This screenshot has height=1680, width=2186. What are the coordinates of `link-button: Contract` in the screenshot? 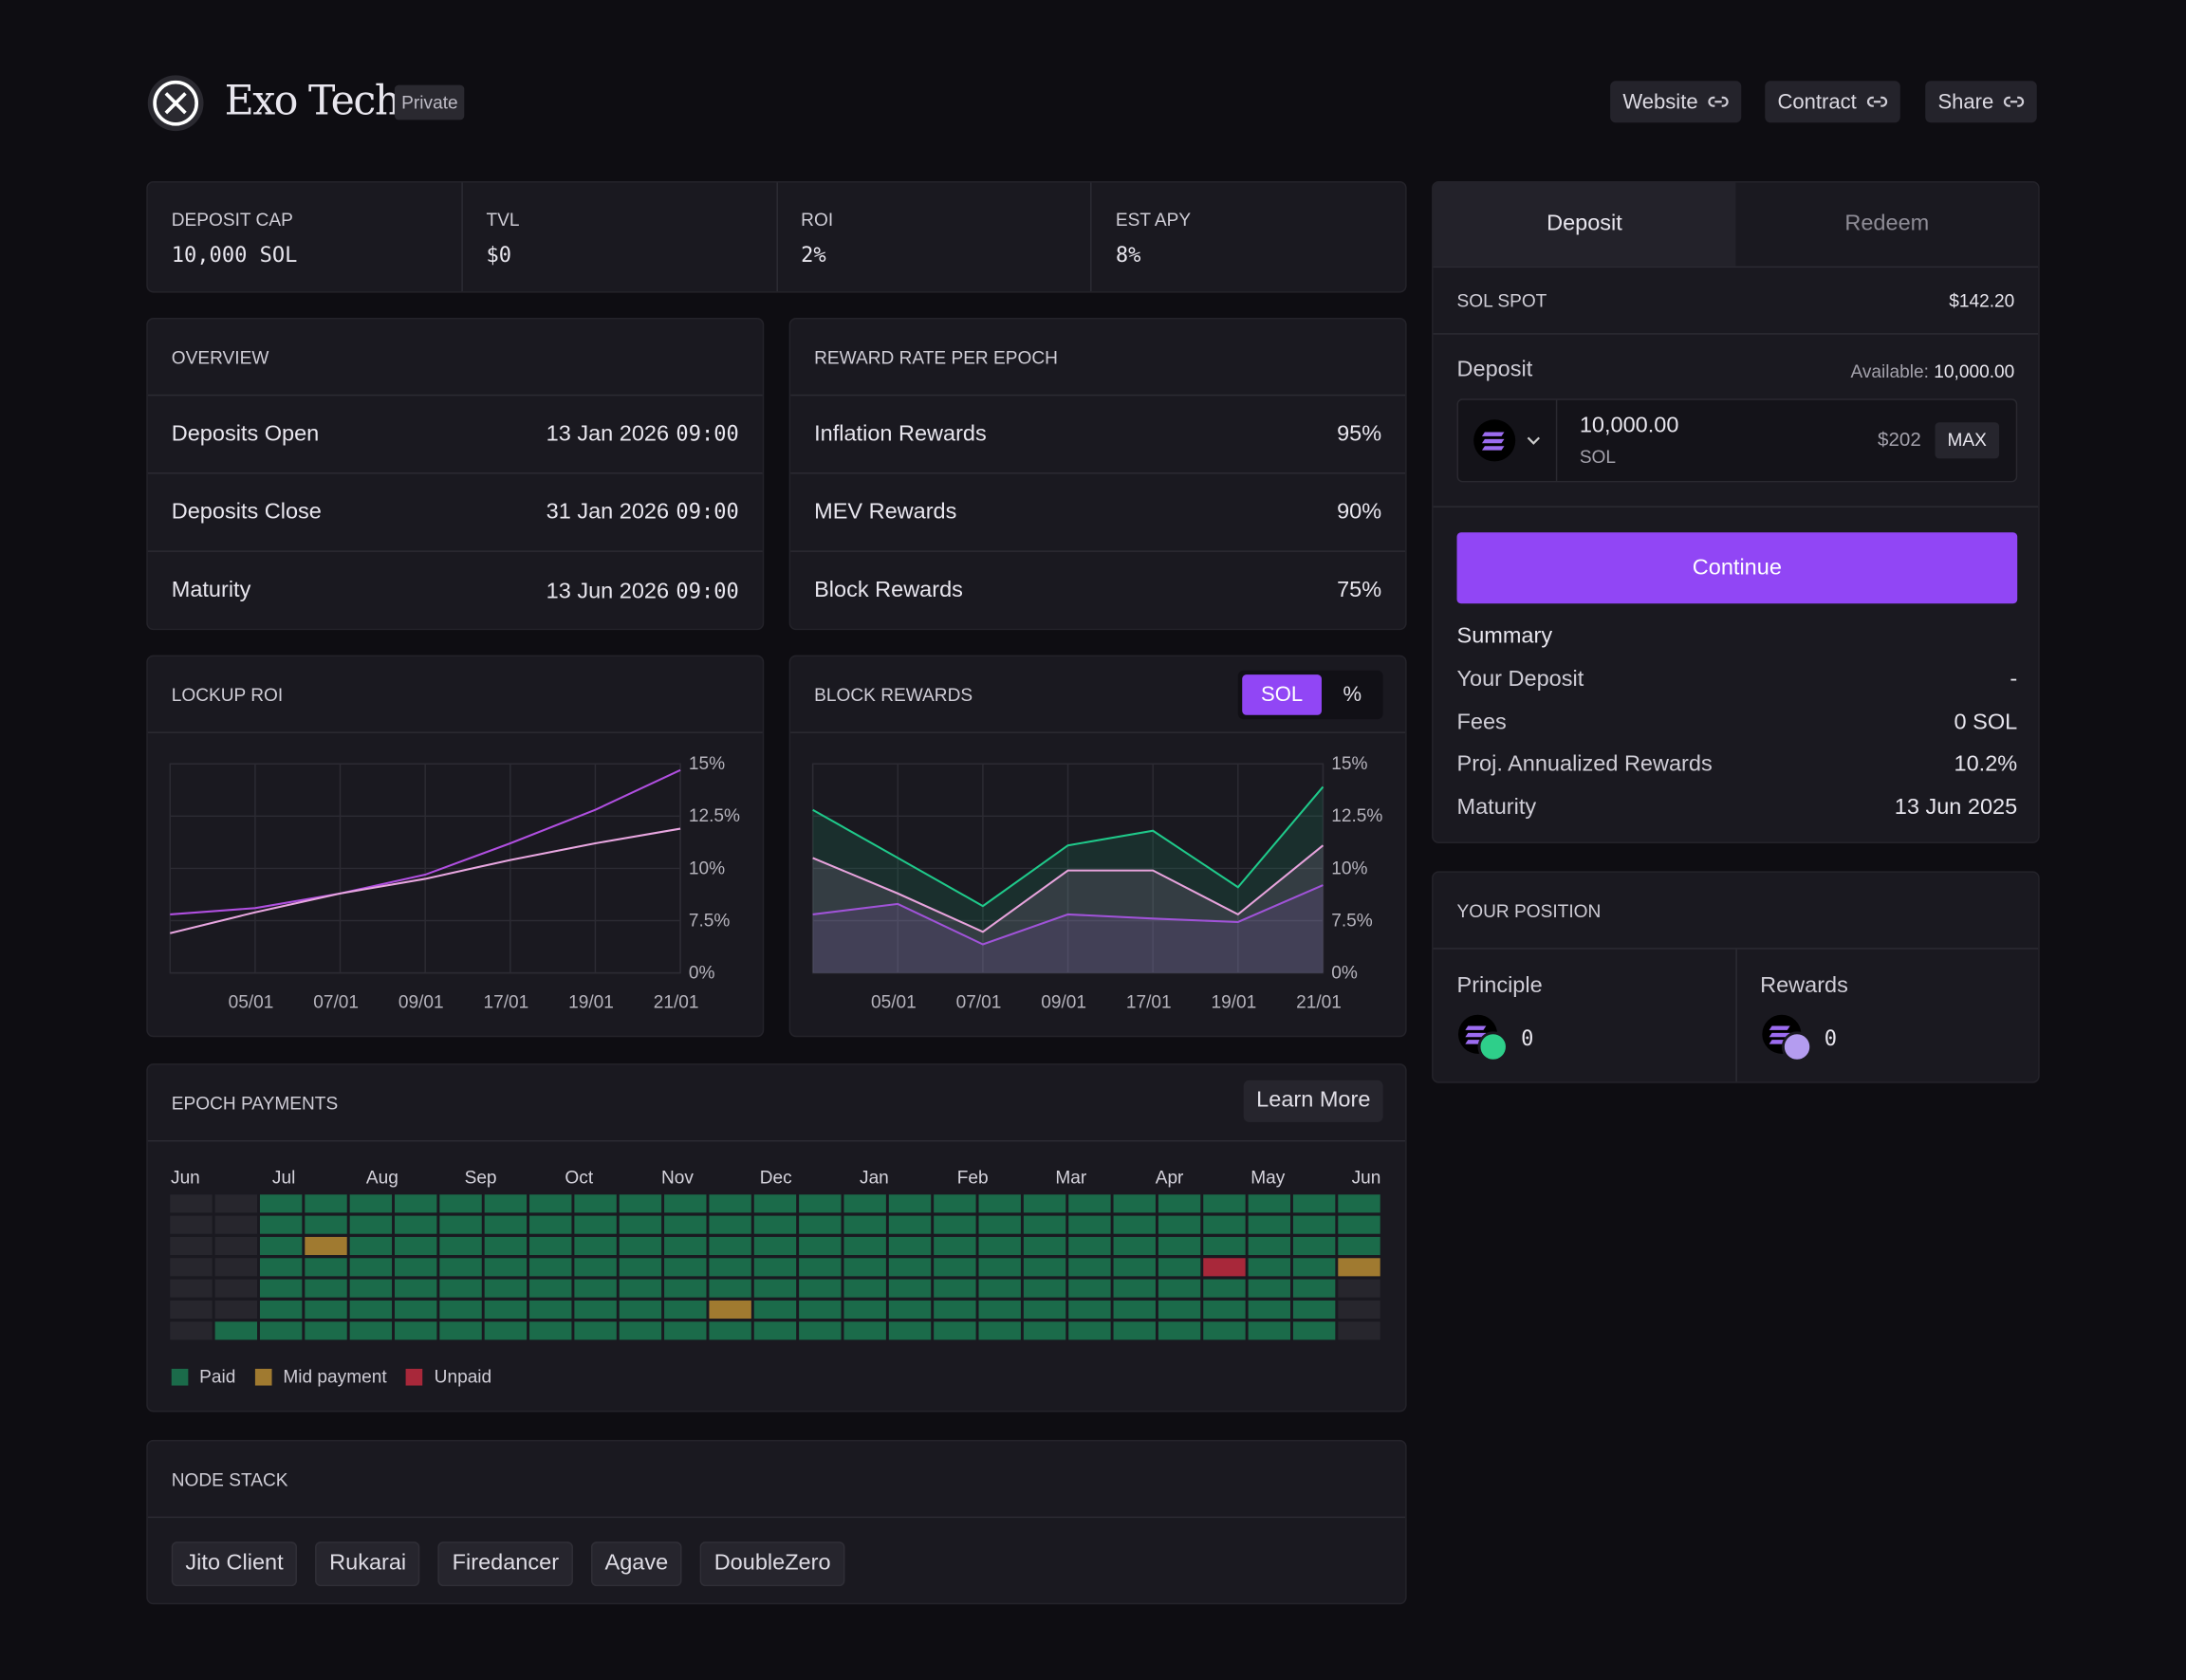 It's located at (1832, 102).